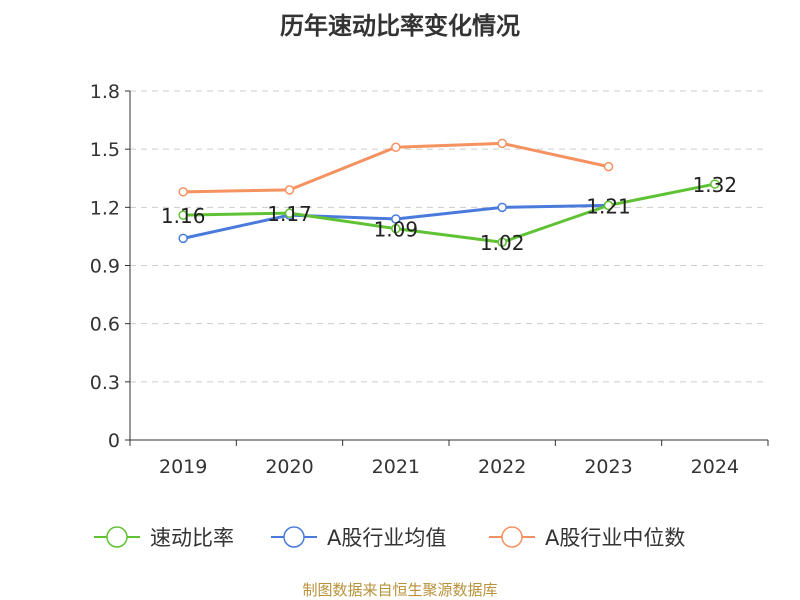 This screenshot has height=600, width=800. What do you see at coordinates (608, 467) in the screenshot?
I see `x-tick-label: 2023` at bounding box center [608, 467].